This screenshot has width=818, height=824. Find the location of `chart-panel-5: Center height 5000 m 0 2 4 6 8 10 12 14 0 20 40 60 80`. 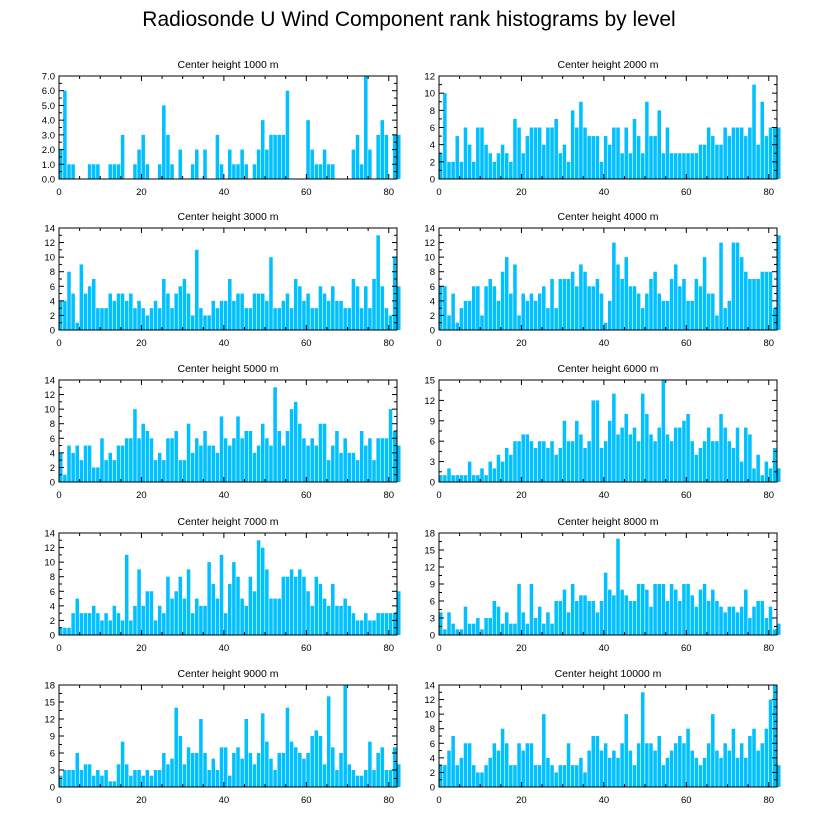

chart-panel-5: Center height 5000 m 0 2 4 6 8 10 12 14 0 20 40 60 80 is located at coordinates (222, 432).